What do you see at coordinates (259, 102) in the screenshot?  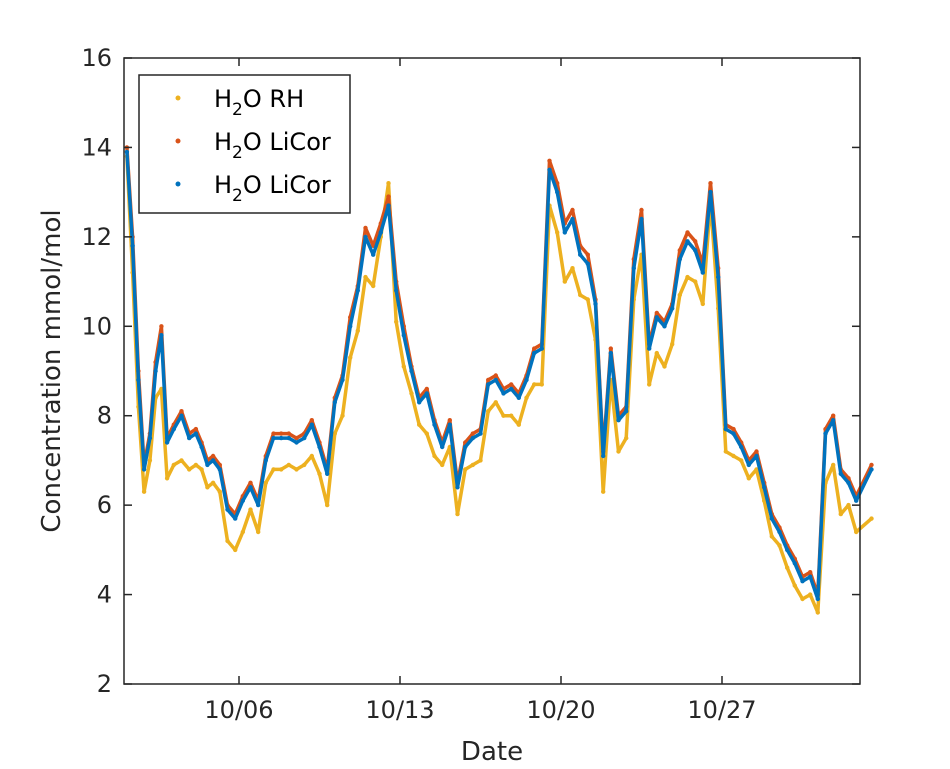 I see `legend-label: H2O RH` at bounding box center [259, 102].